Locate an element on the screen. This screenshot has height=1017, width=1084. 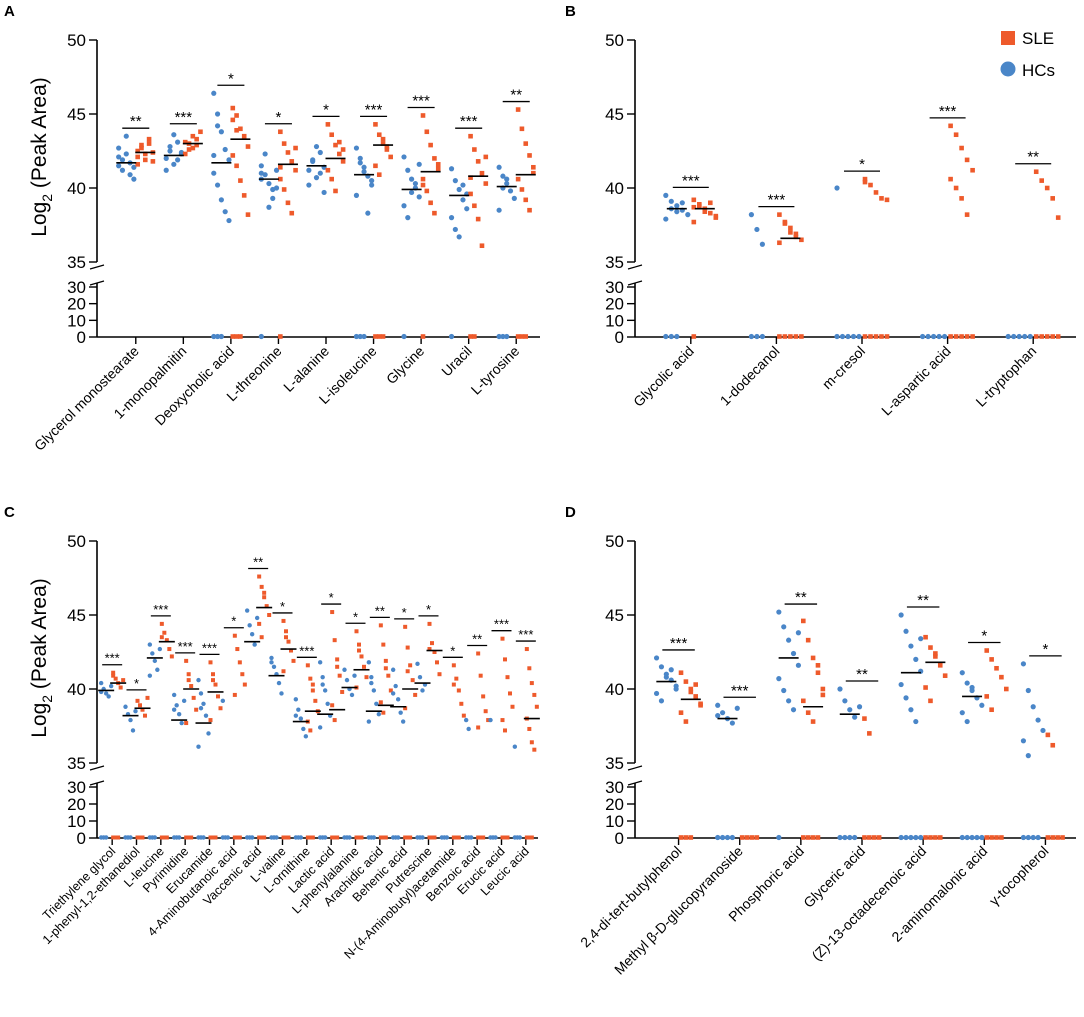
x-tick-label: γ-tocopherol is located at coordinates (1019, 876).